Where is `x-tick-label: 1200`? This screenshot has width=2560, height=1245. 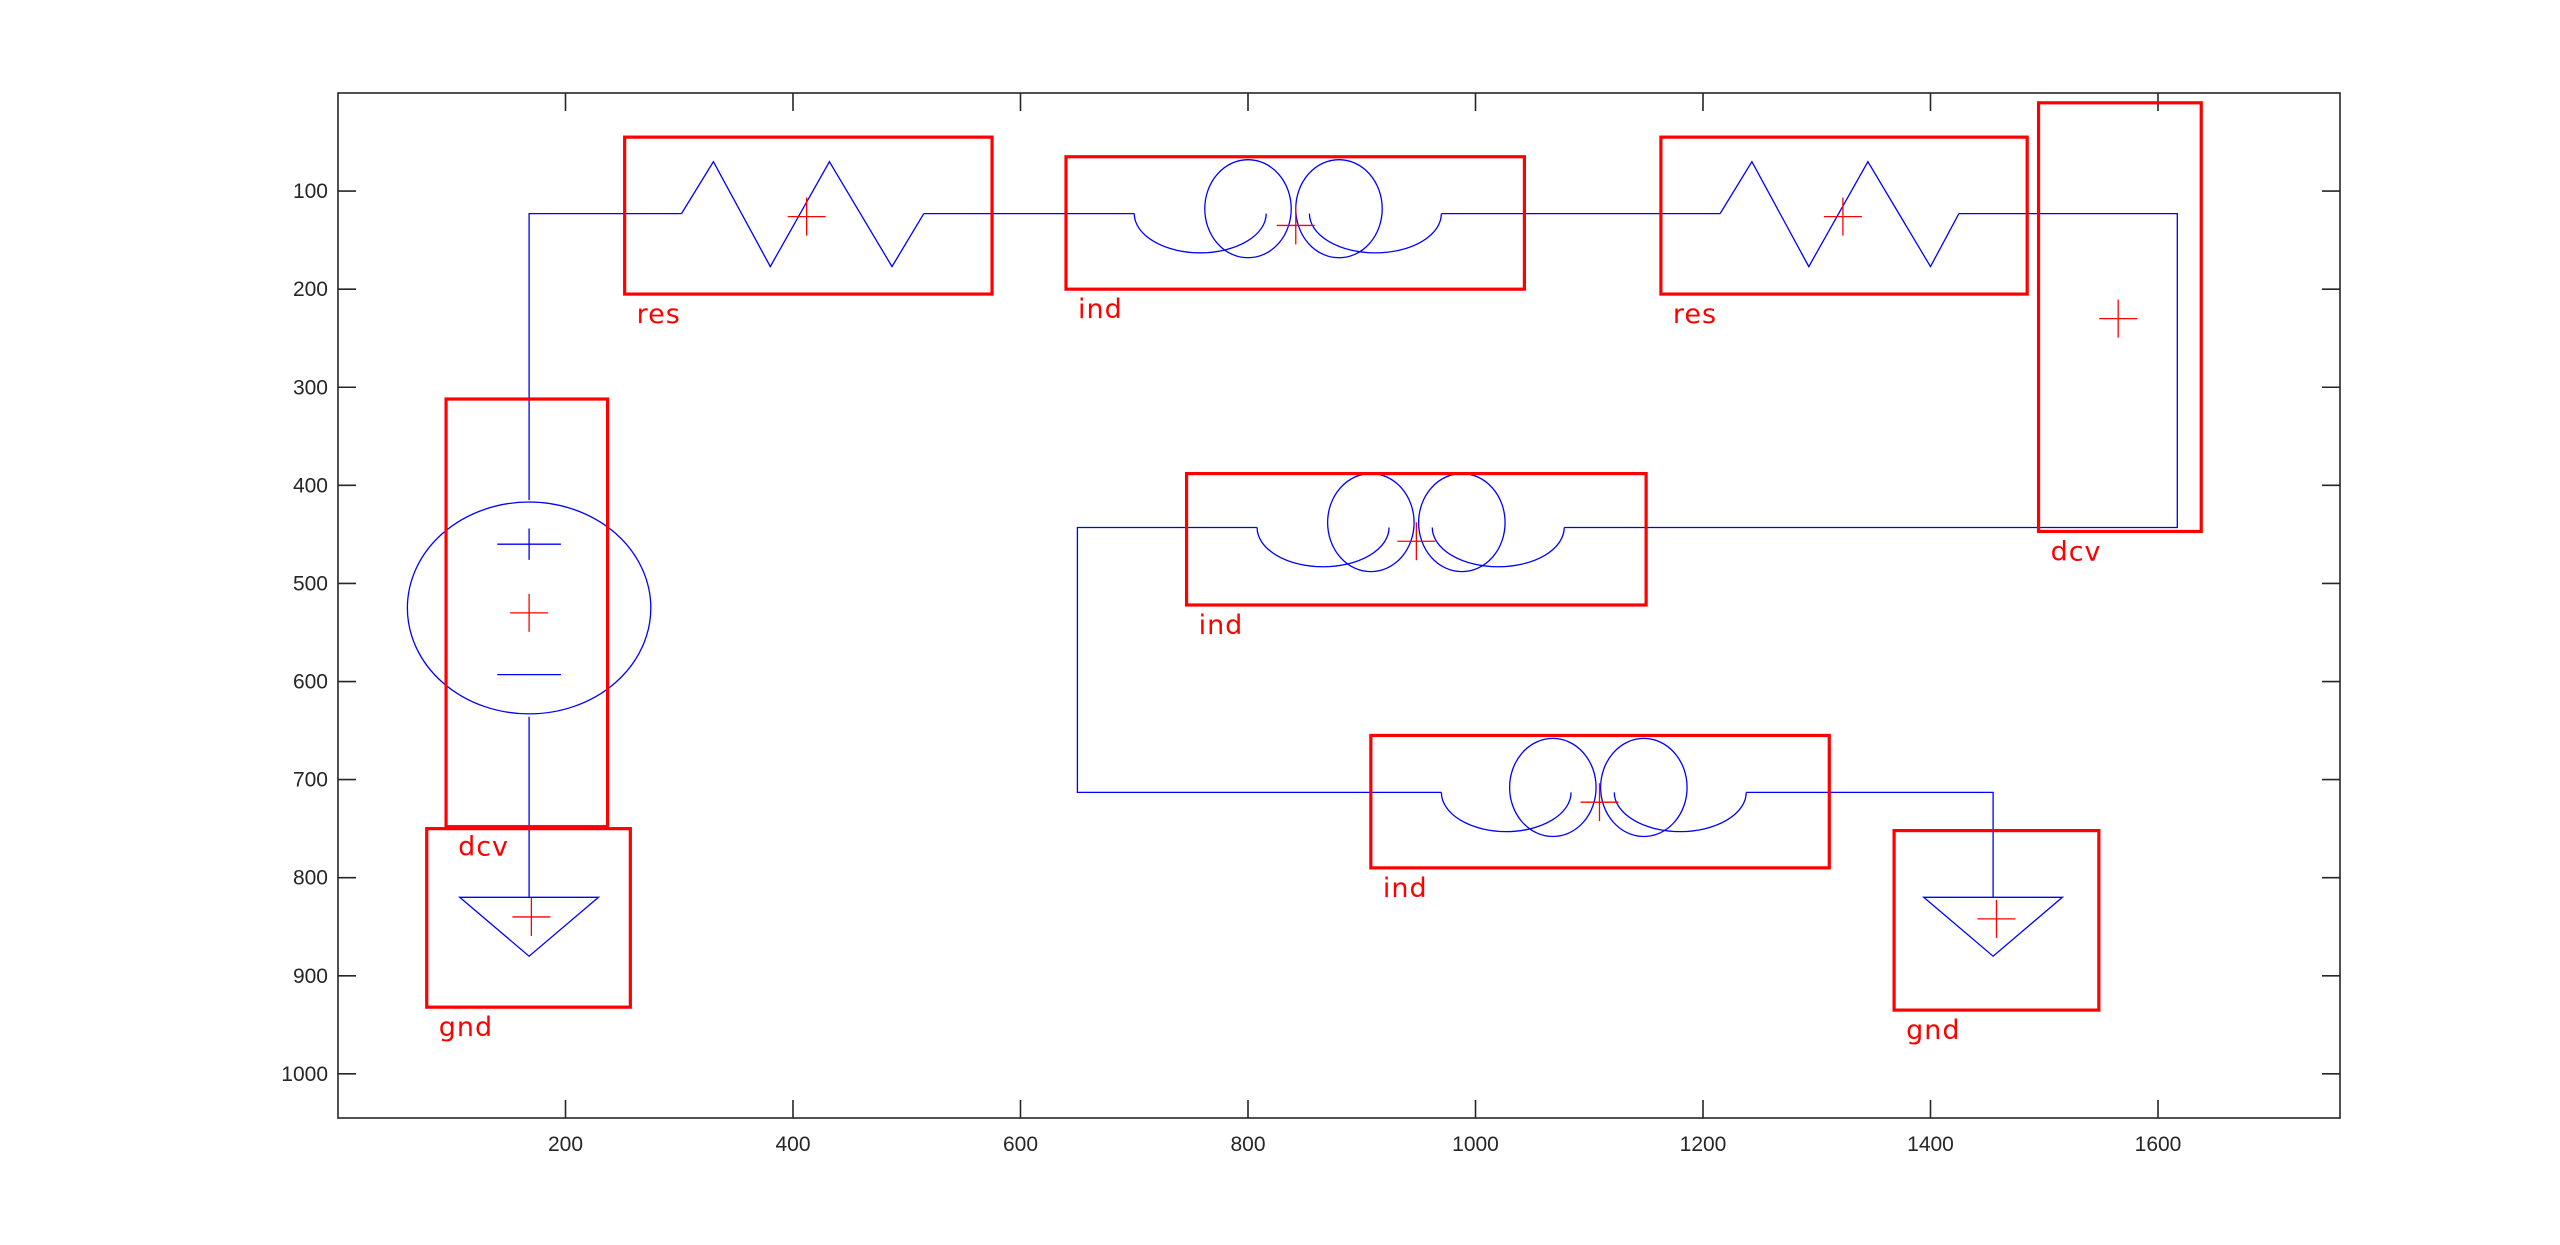 x-tick-label: 1200 is located at coordinates (1703, 1144).